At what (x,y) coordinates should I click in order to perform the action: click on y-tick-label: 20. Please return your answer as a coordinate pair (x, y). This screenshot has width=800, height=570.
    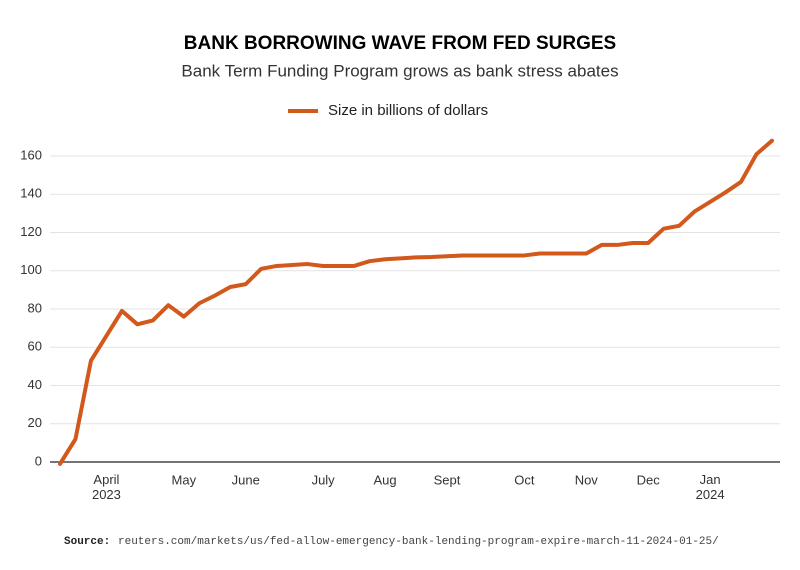
    Looking at the image, I should click on (35, 422).